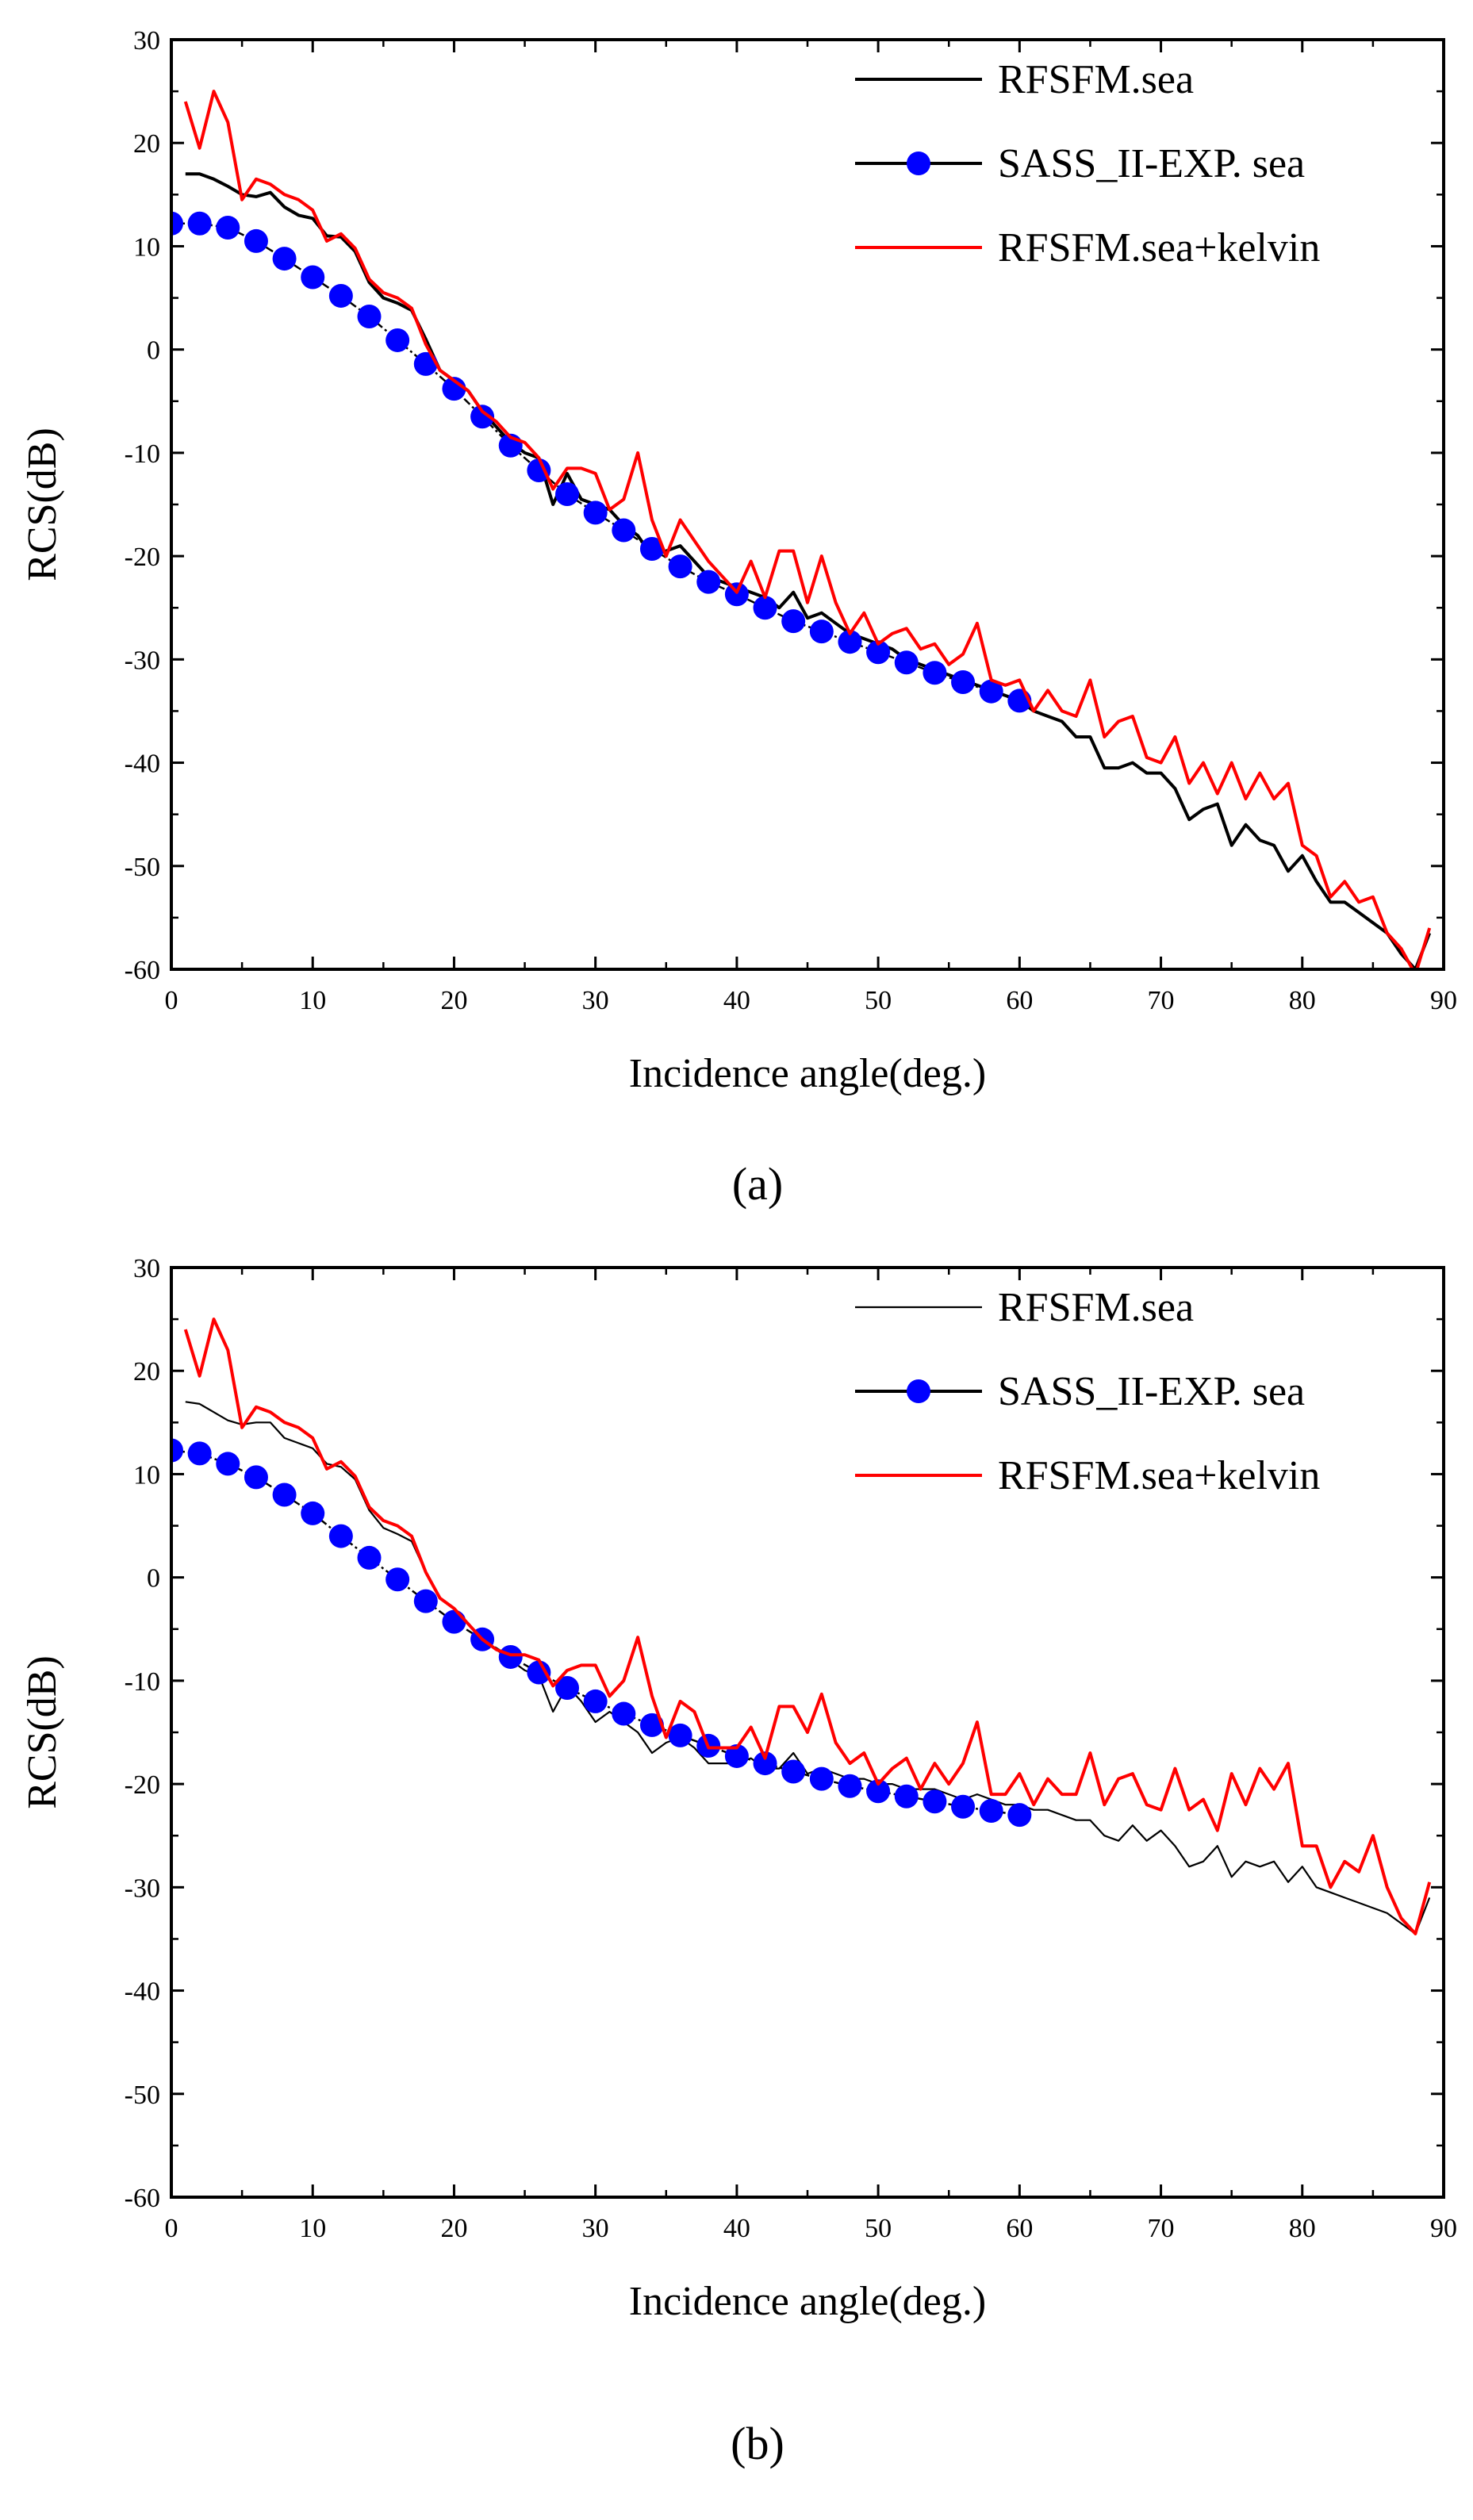 The height and width of the screenshot is (2520, 1473). What do you see at coordinates (918, 163) in the screenshot?
I see `legend-swatch-marker` at bounding box center [918, 163].